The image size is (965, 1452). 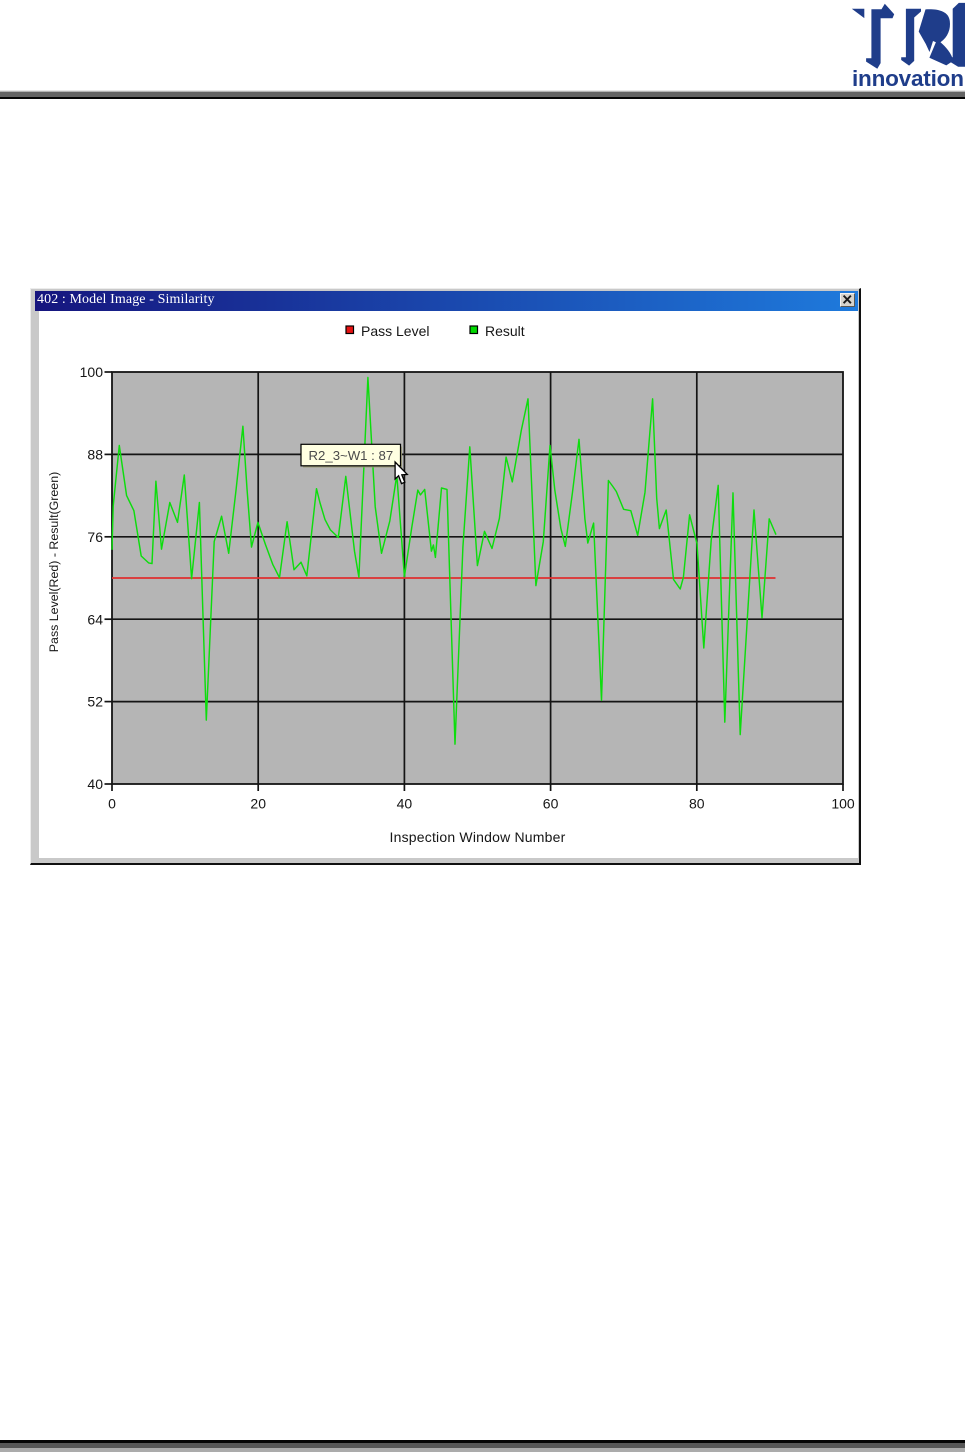 What do you see at coordinates (95, 455) in the screenshot?
I see `svg-text: 88` at bounding box center [95, 455].